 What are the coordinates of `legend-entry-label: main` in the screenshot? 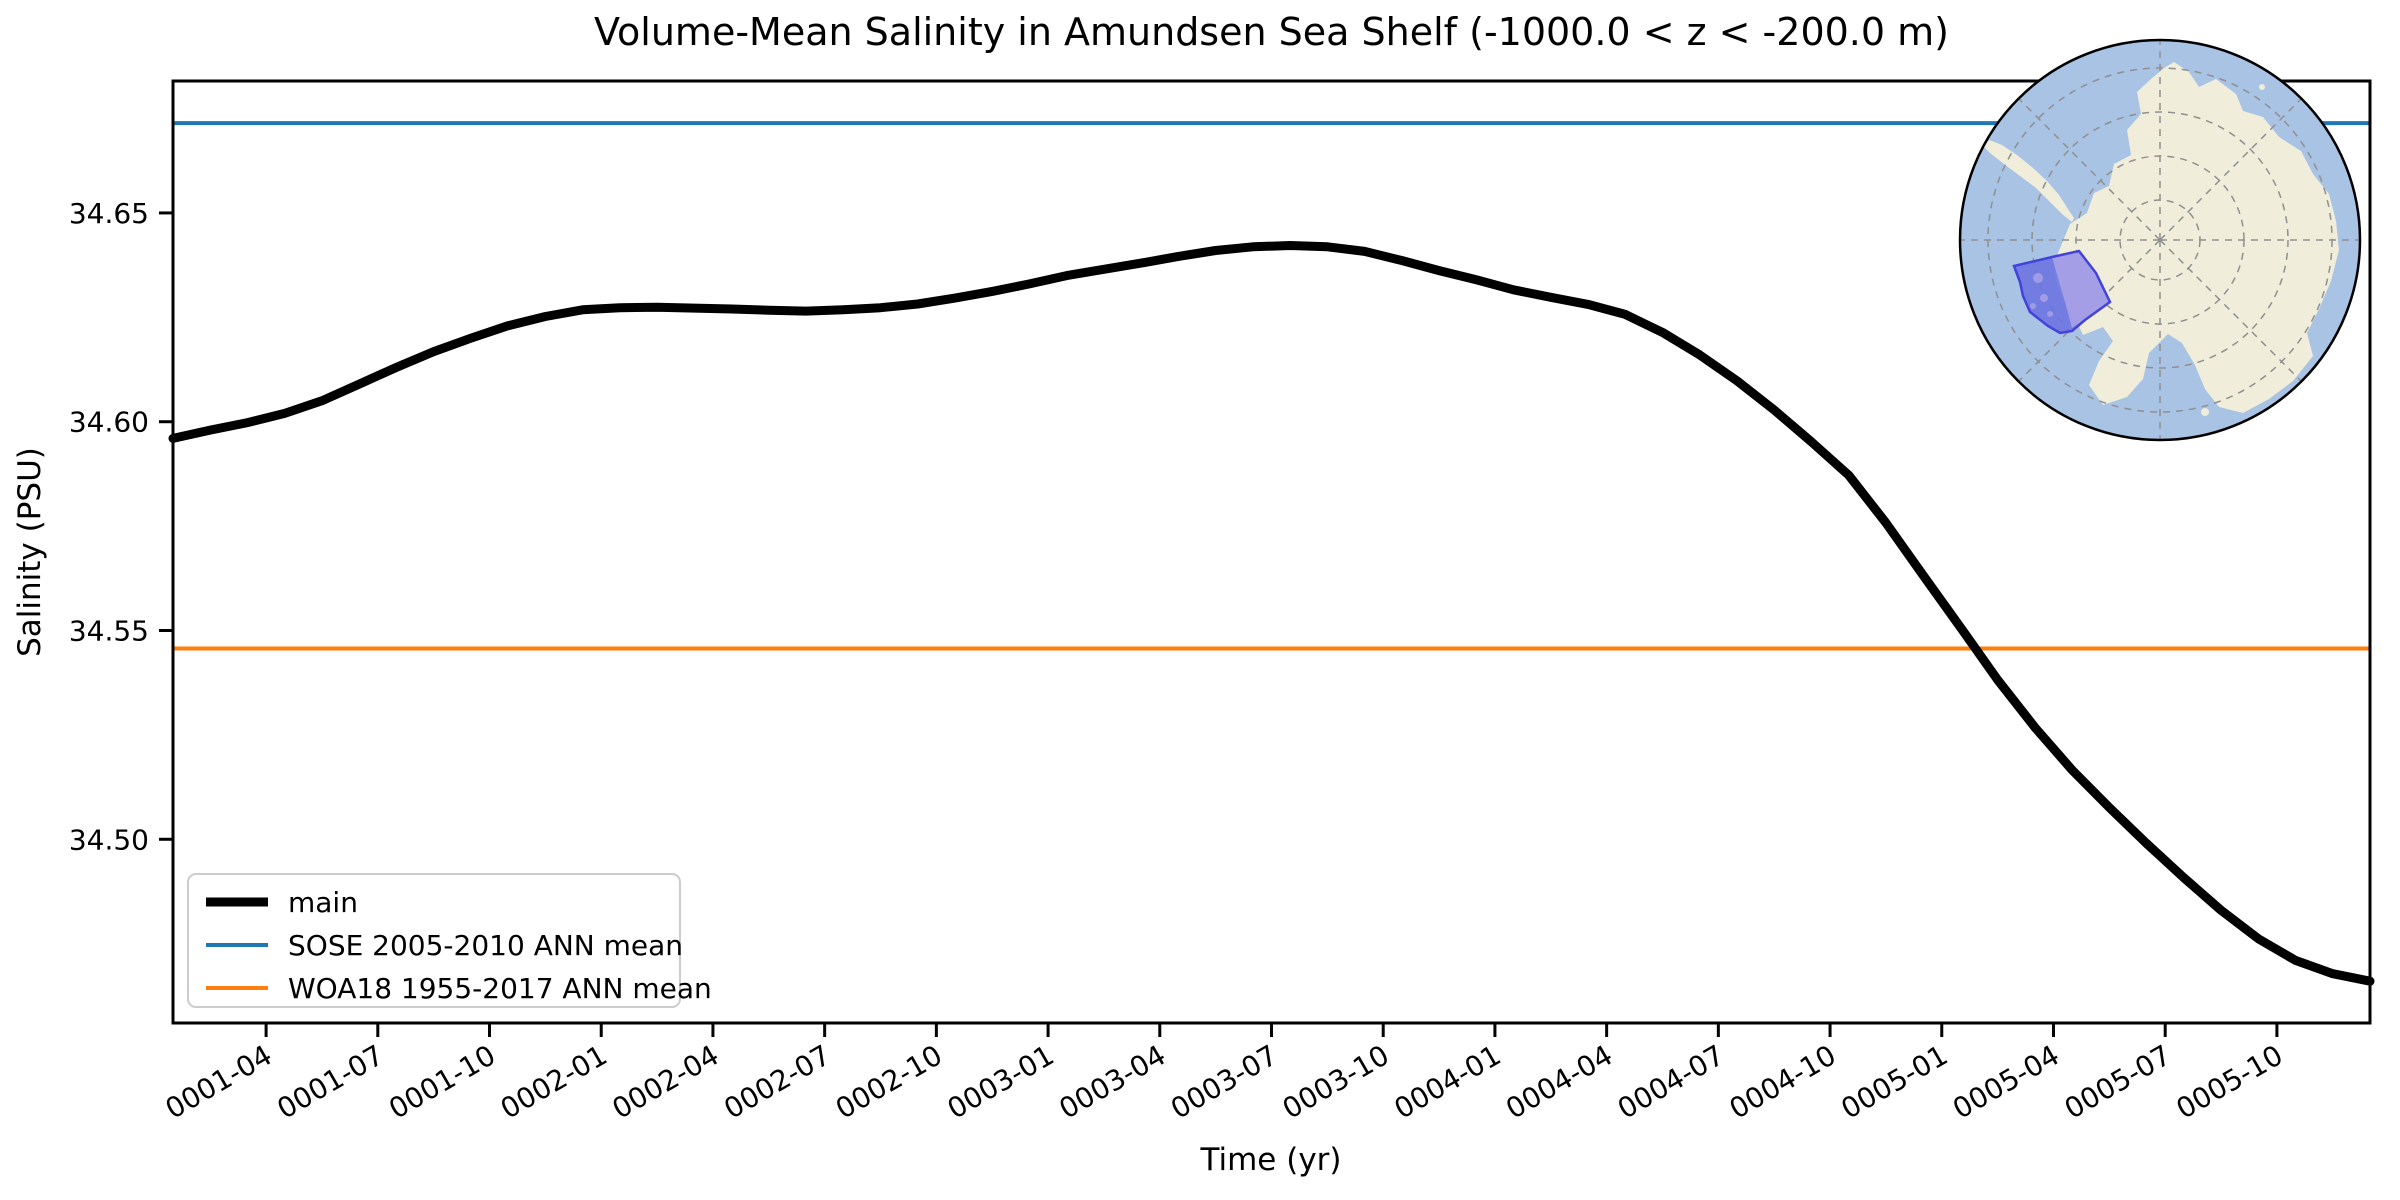 It's located at (323, 902).